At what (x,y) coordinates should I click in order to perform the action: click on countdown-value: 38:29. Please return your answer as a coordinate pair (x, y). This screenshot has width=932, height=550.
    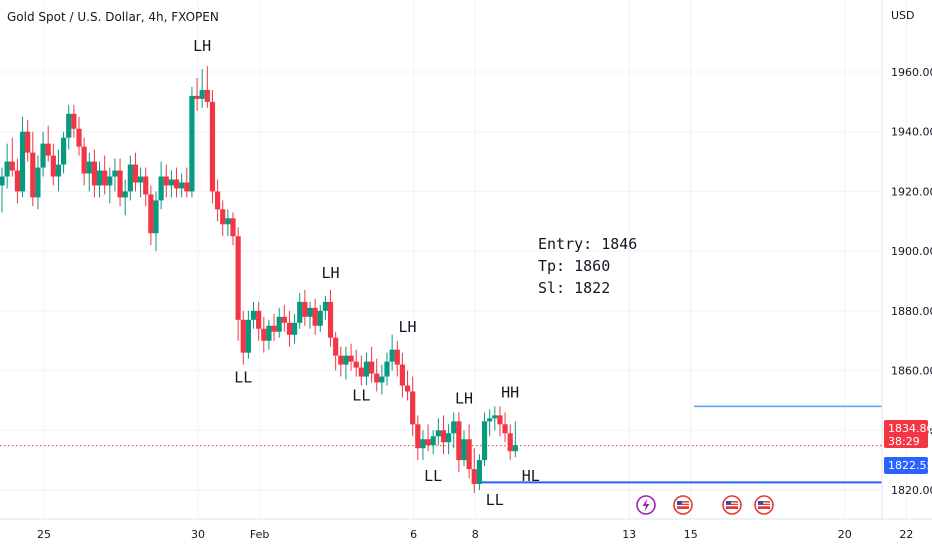
    Looking at the image, I should click on (904, 441).